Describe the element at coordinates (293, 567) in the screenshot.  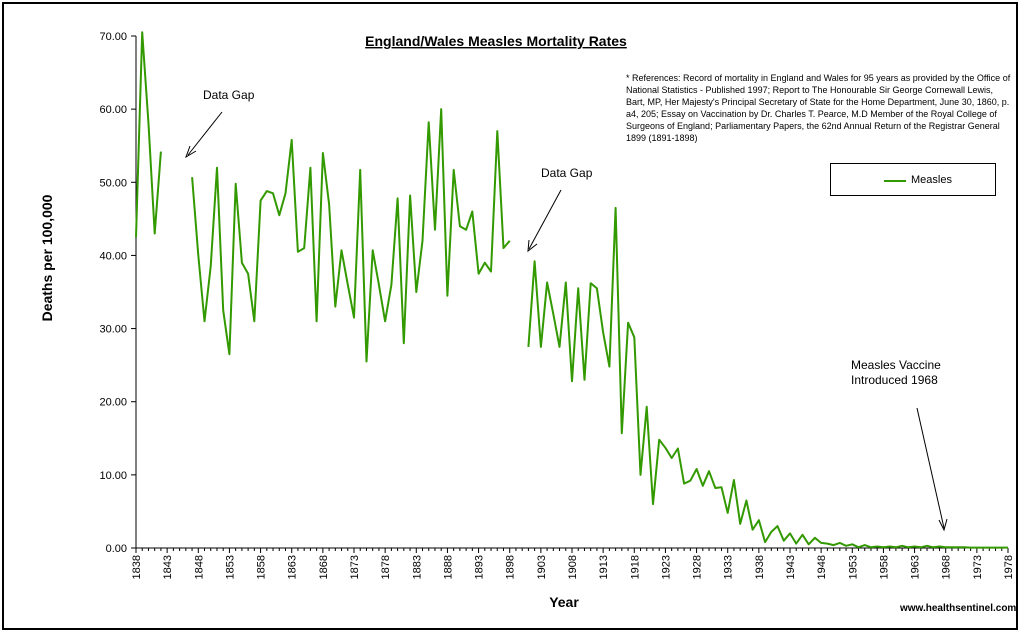
I see `x-tick-label: 1863` at that location.